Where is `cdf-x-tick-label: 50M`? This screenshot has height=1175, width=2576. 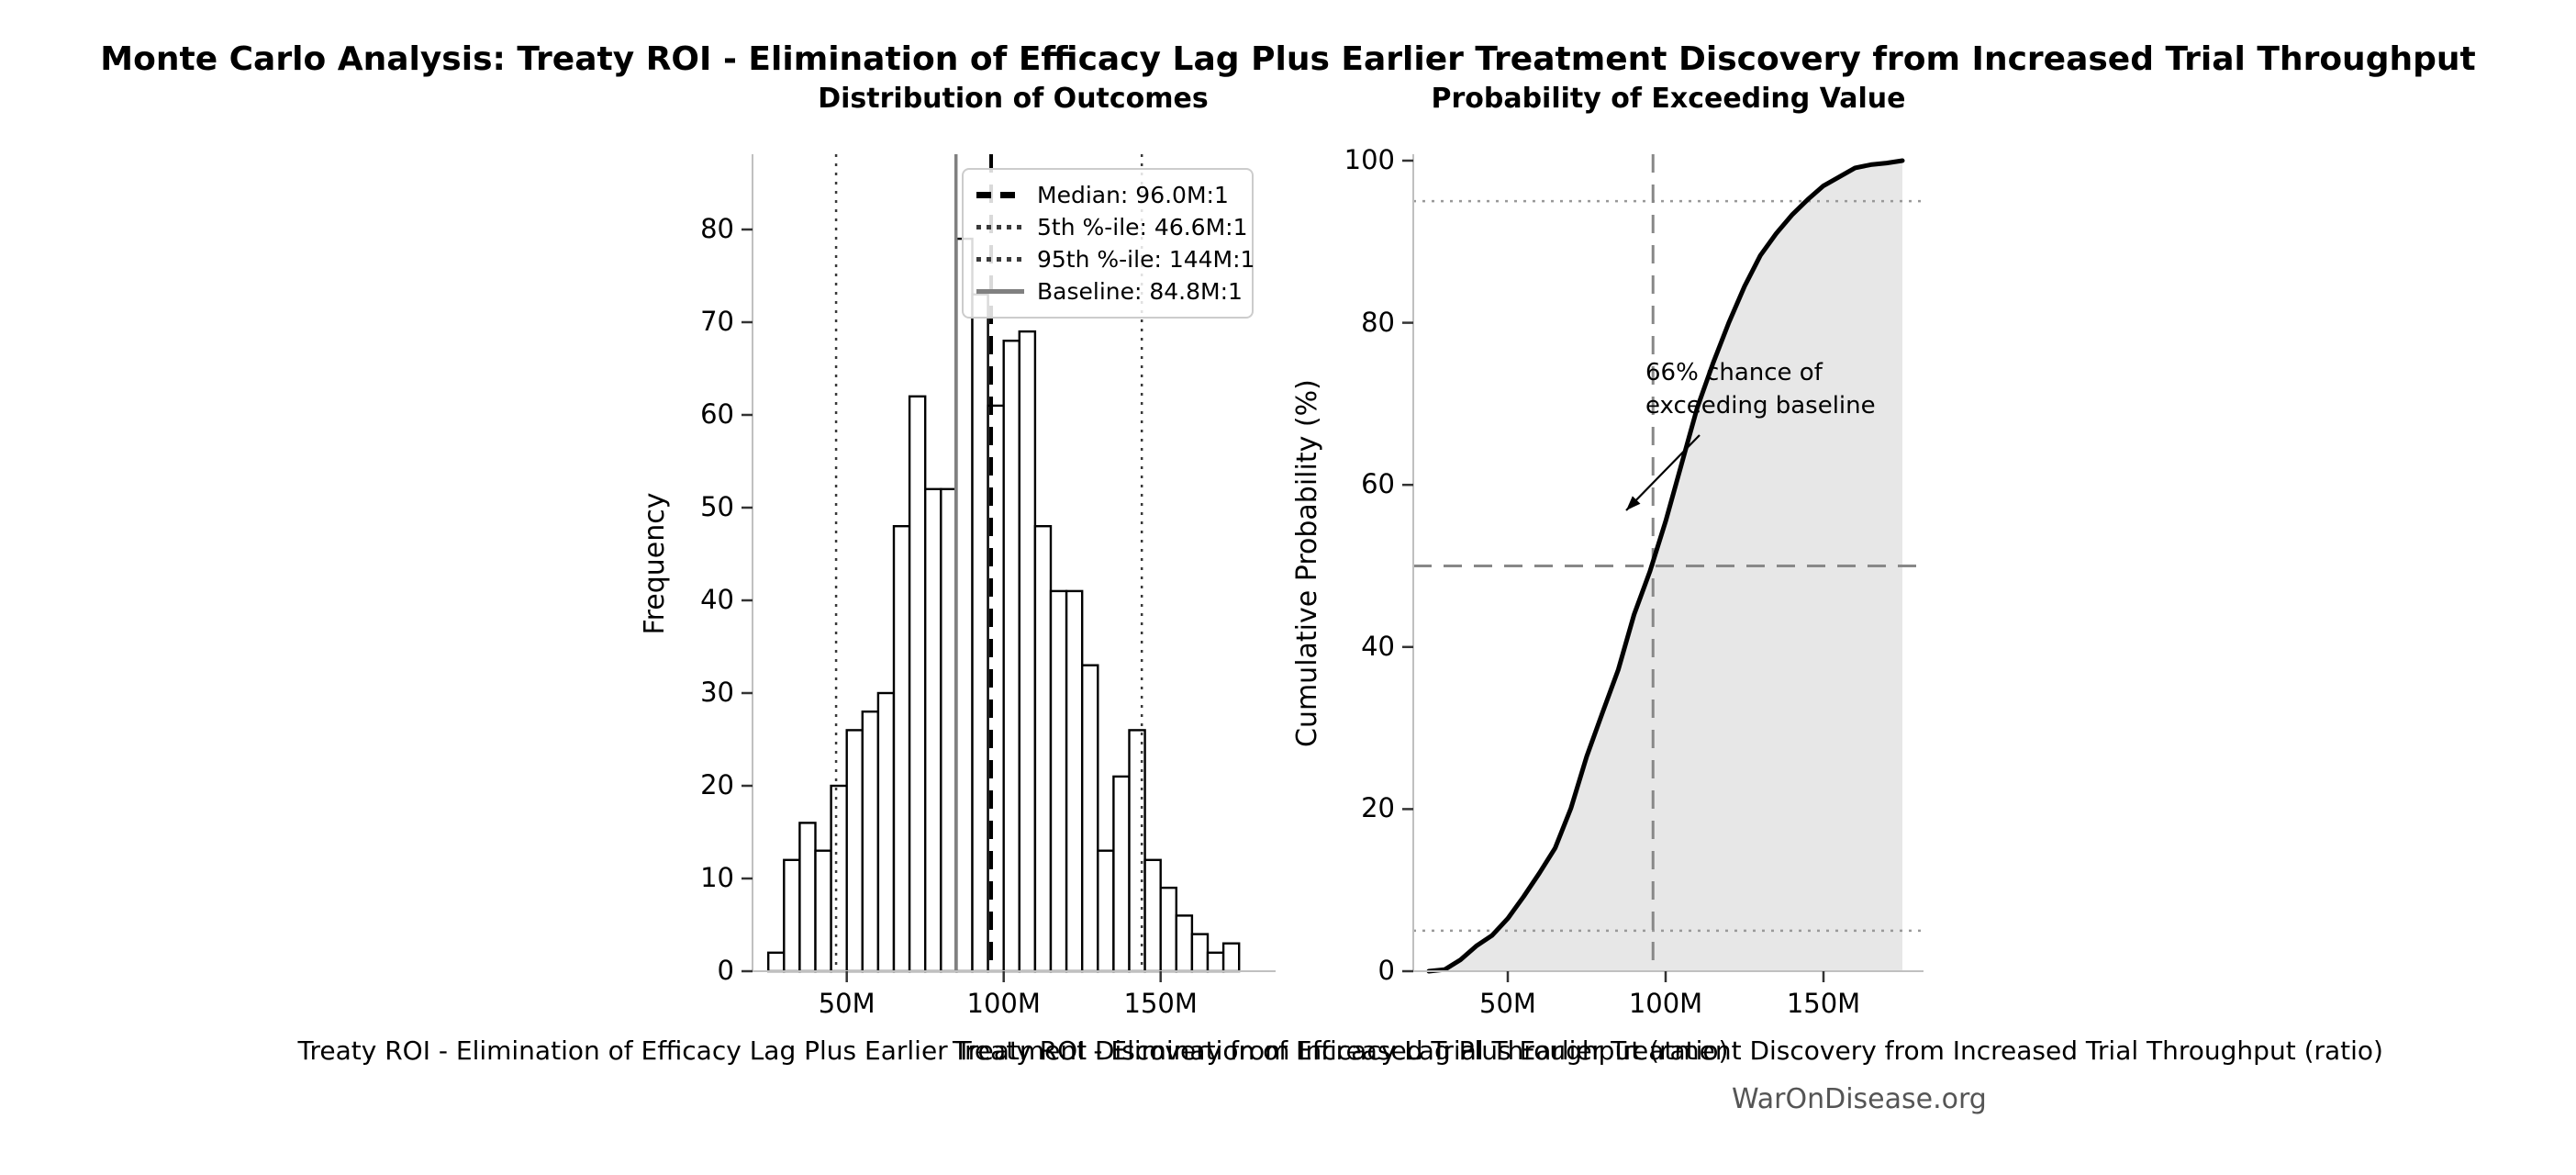
cdf-x-tick-label: 50M is located at coordinates (1507, 1003).